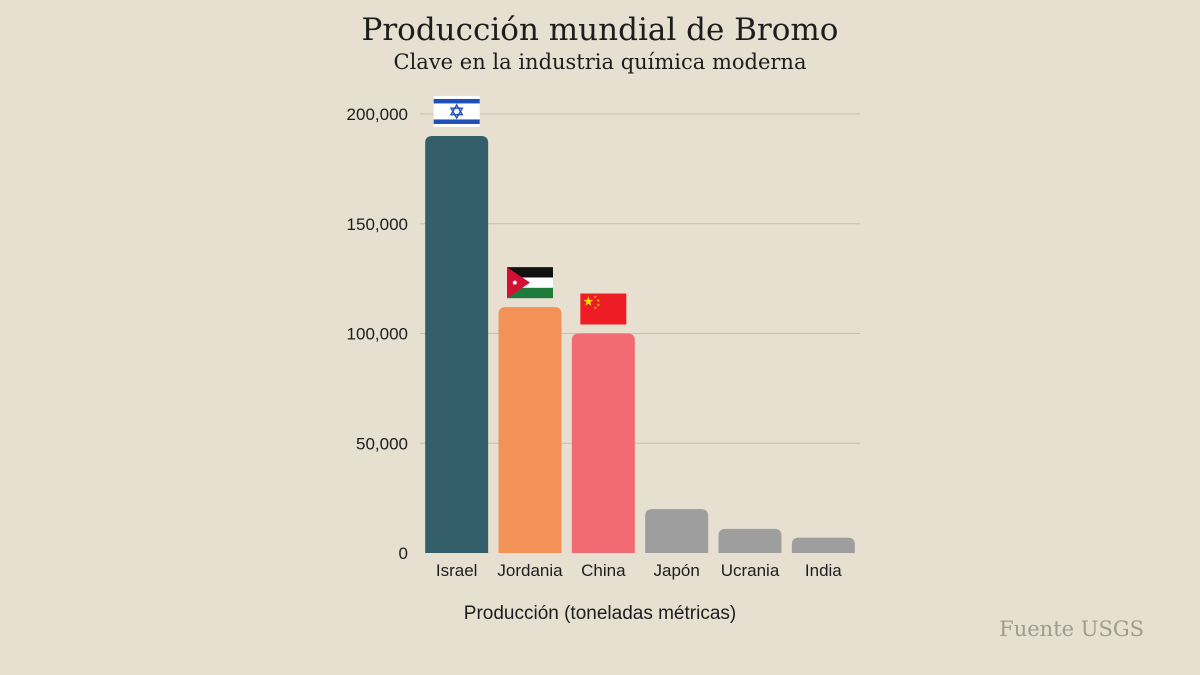  Describe the element at coordinates (456, 111) in the screenshot. I see `israel-flag-icon` at that location.